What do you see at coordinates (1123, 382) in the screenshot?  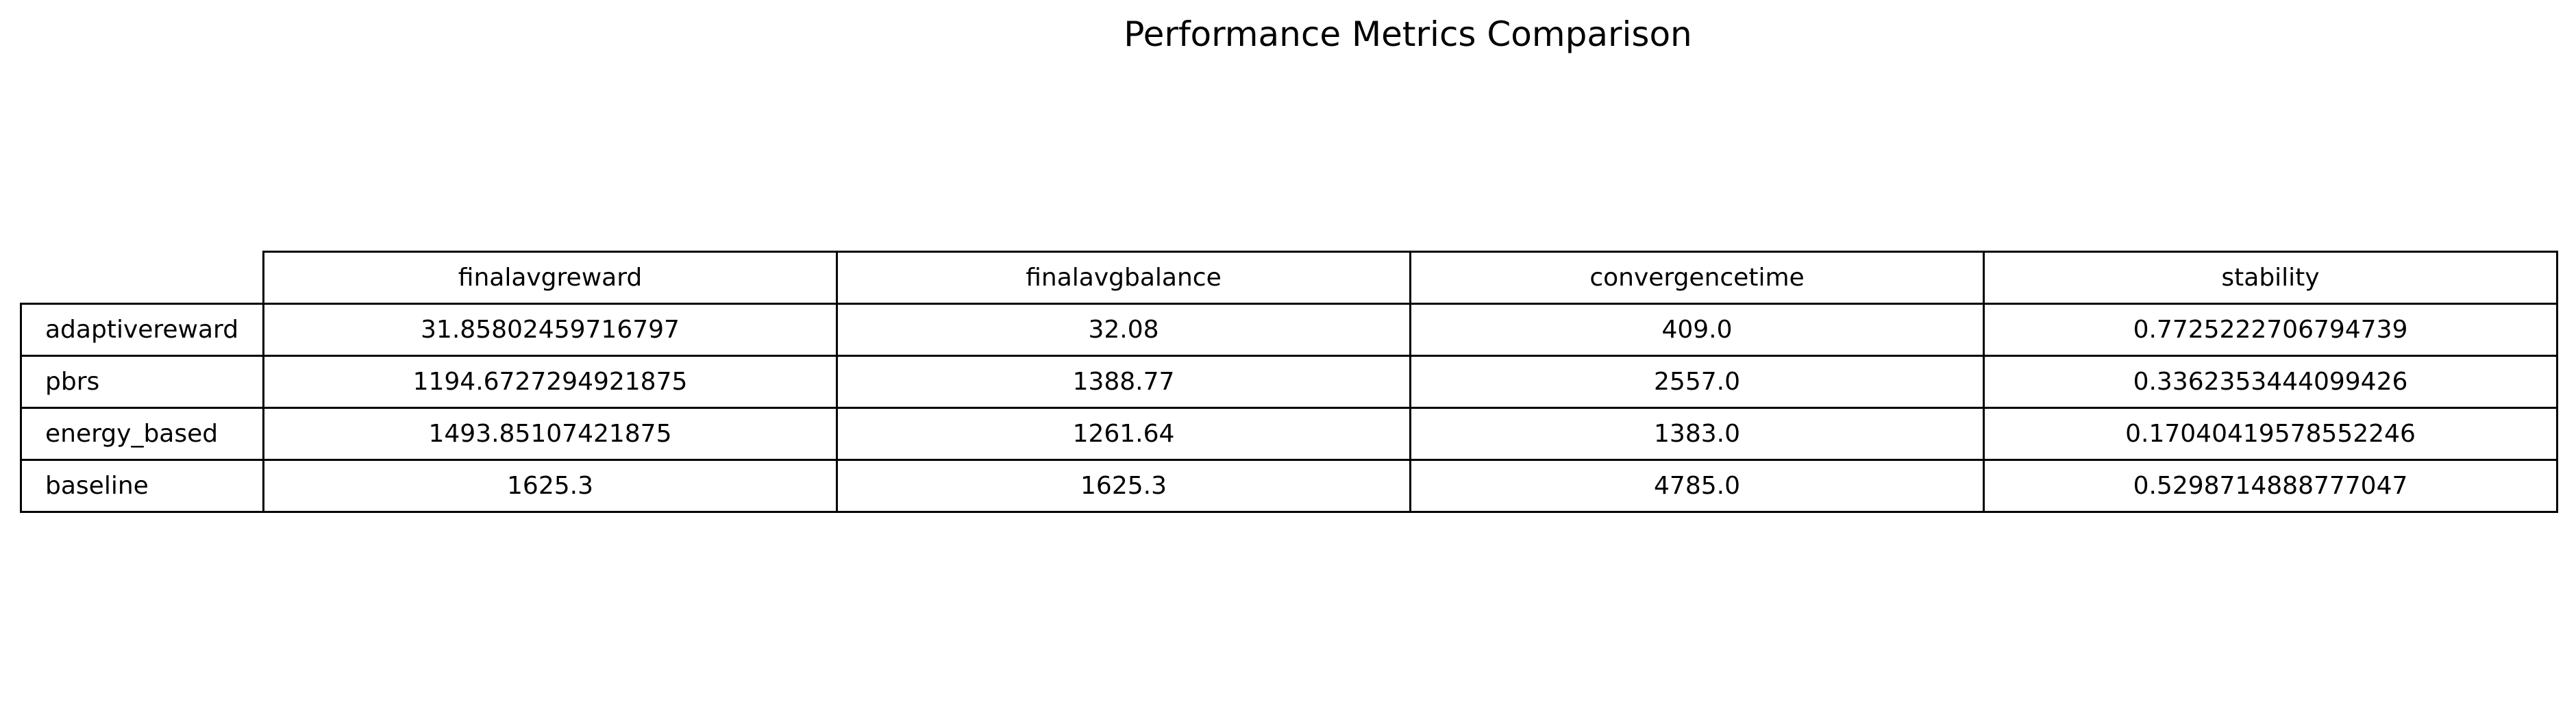 I see `table-cell: 1388.77` at bounding box center [1123, 382].